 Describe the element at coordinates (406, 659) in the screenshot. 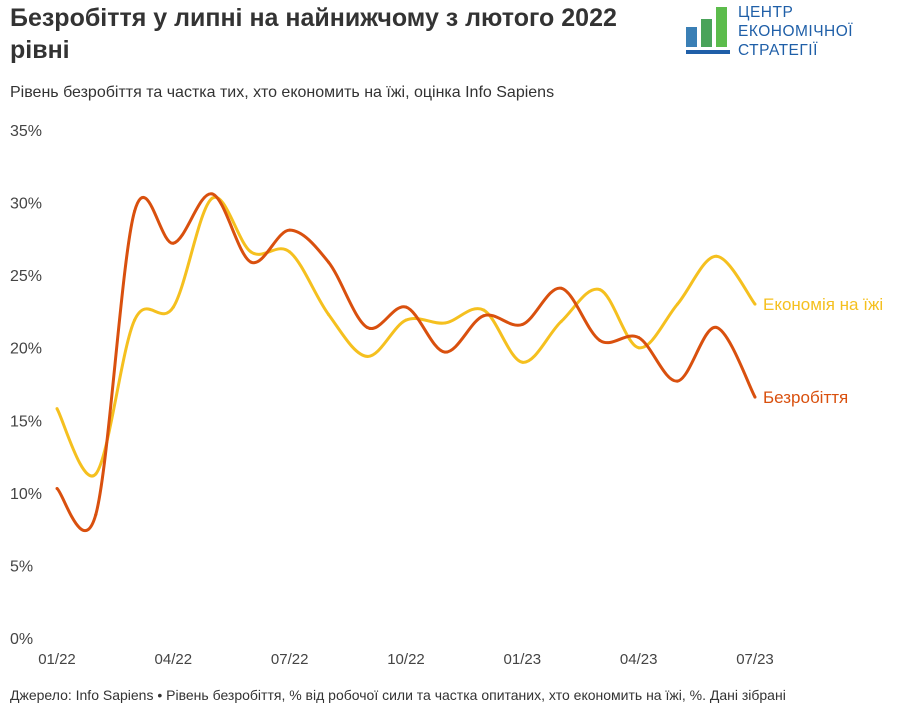

I see `x-tick-label: 10/22` at that location.